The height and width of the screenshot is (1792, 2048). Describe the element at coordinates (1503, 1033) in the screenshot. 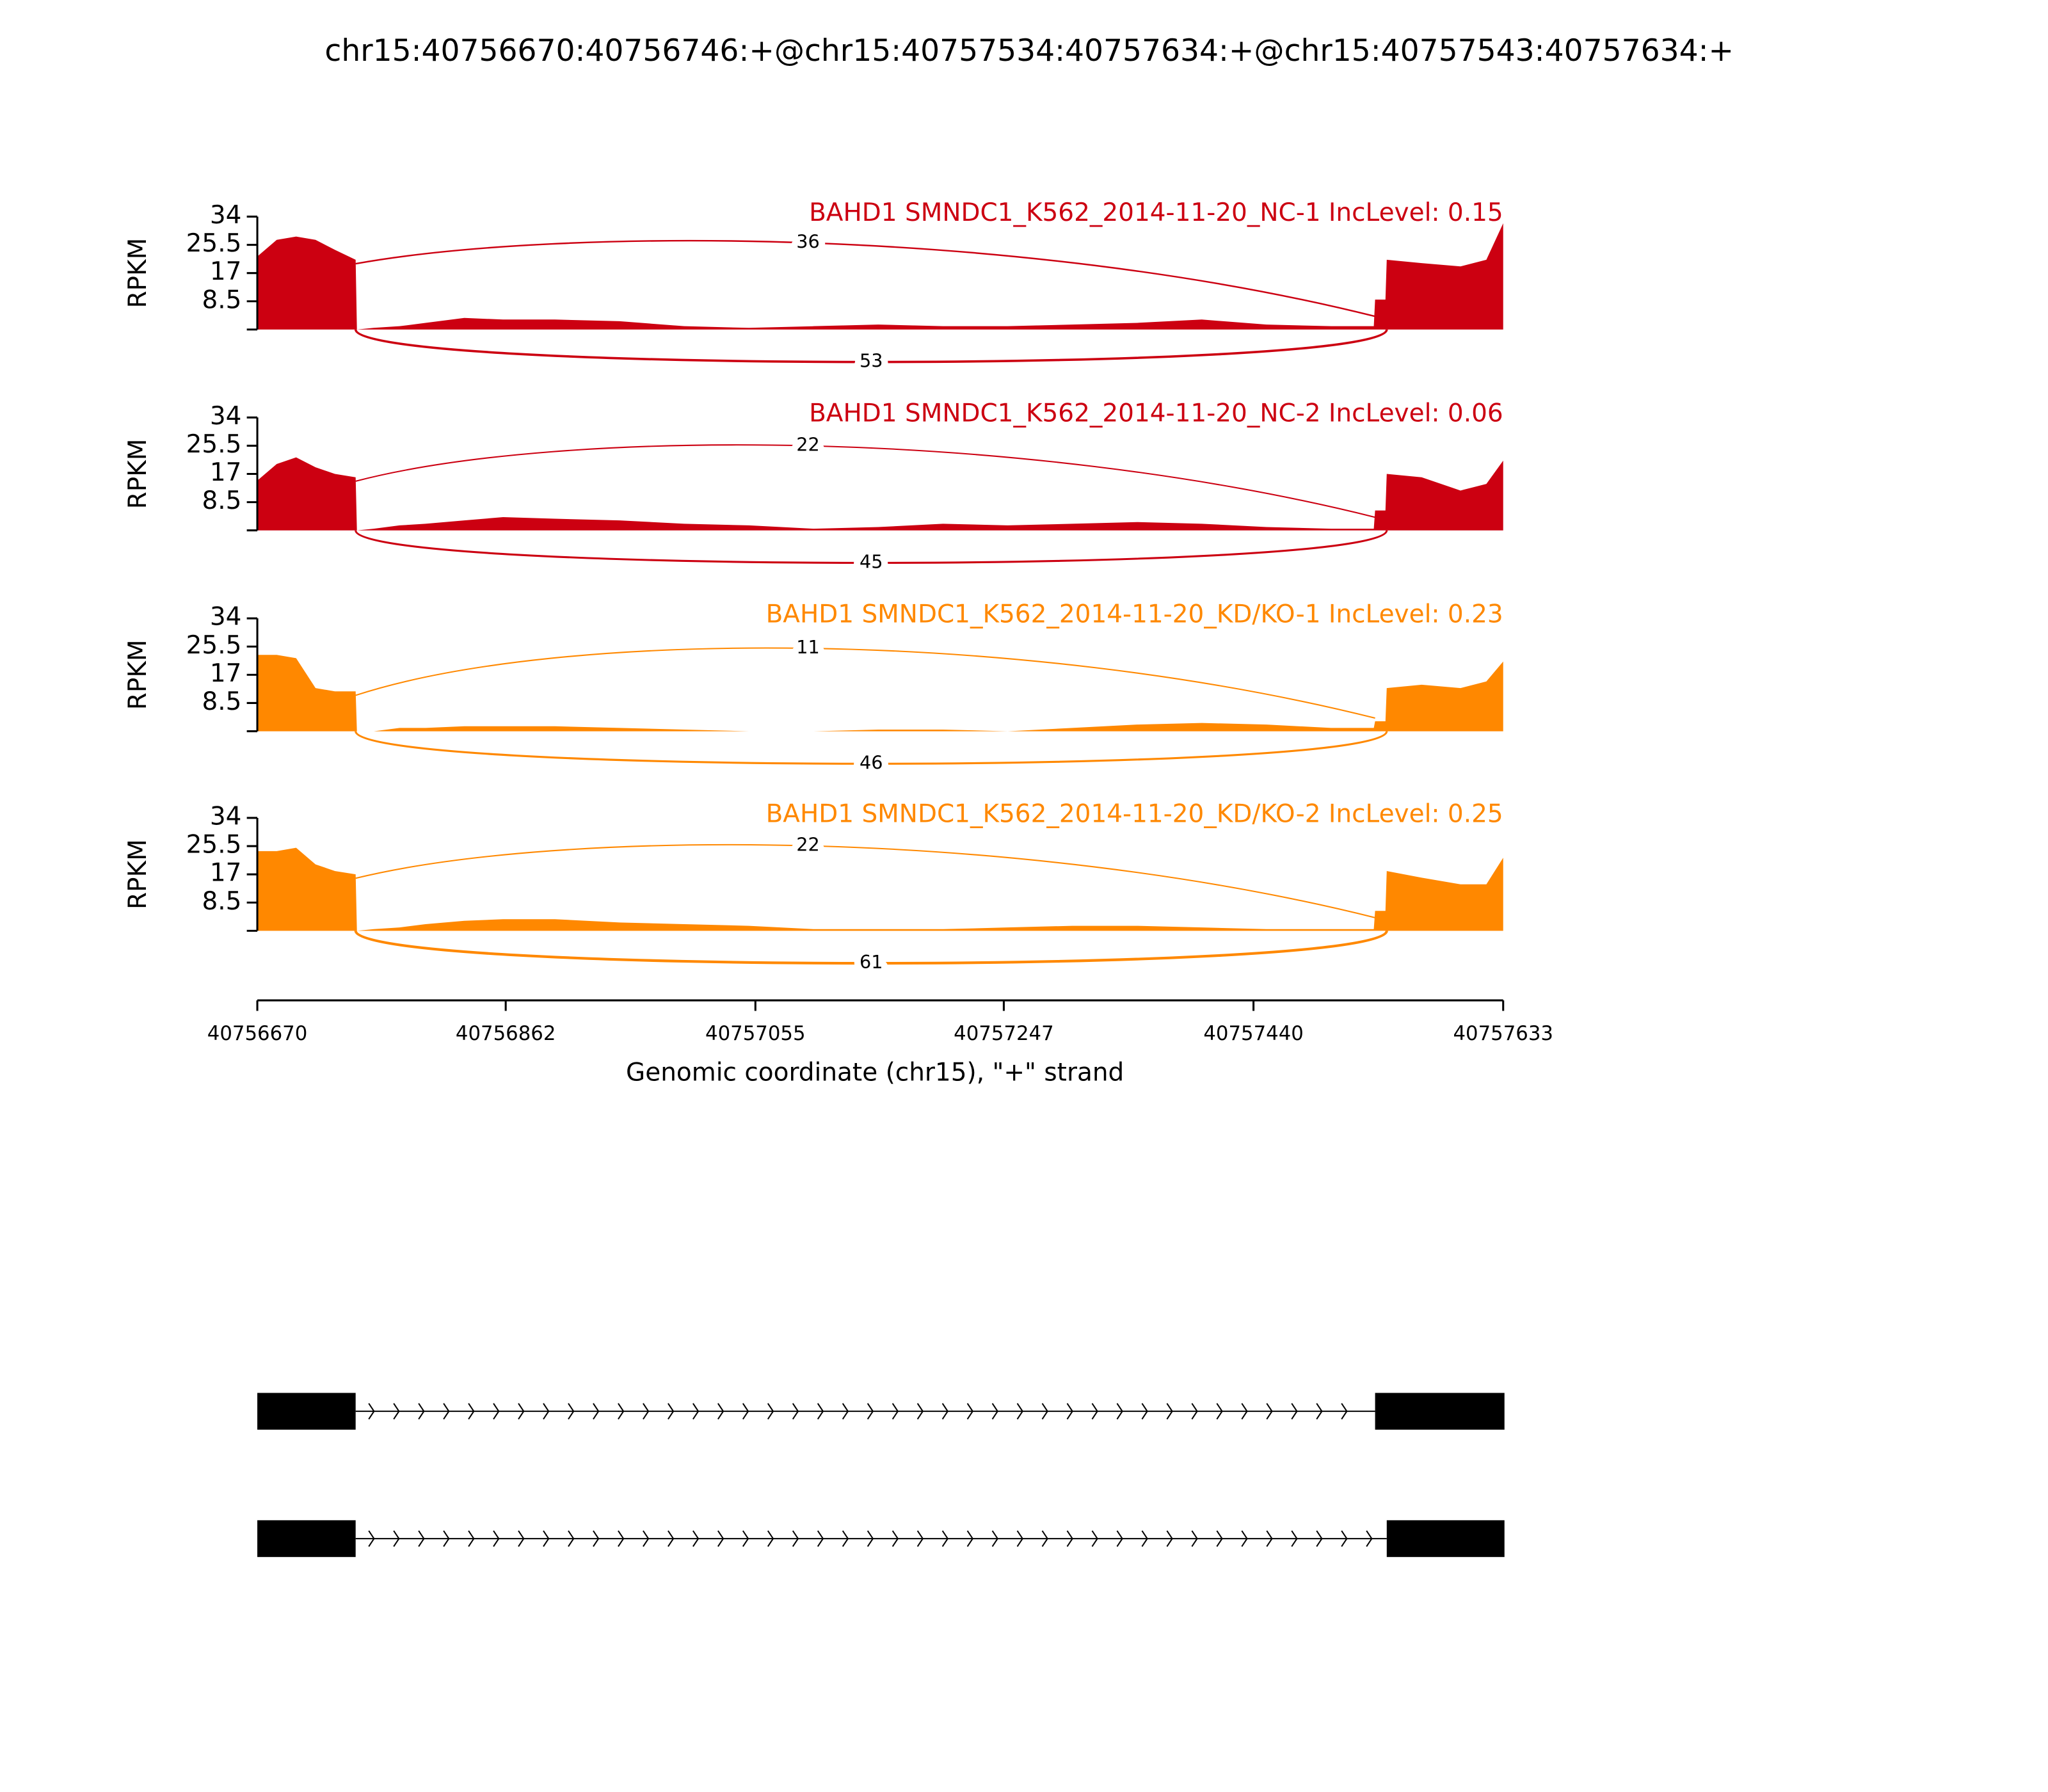

I see `x-tick-label: 40757633` at that location.